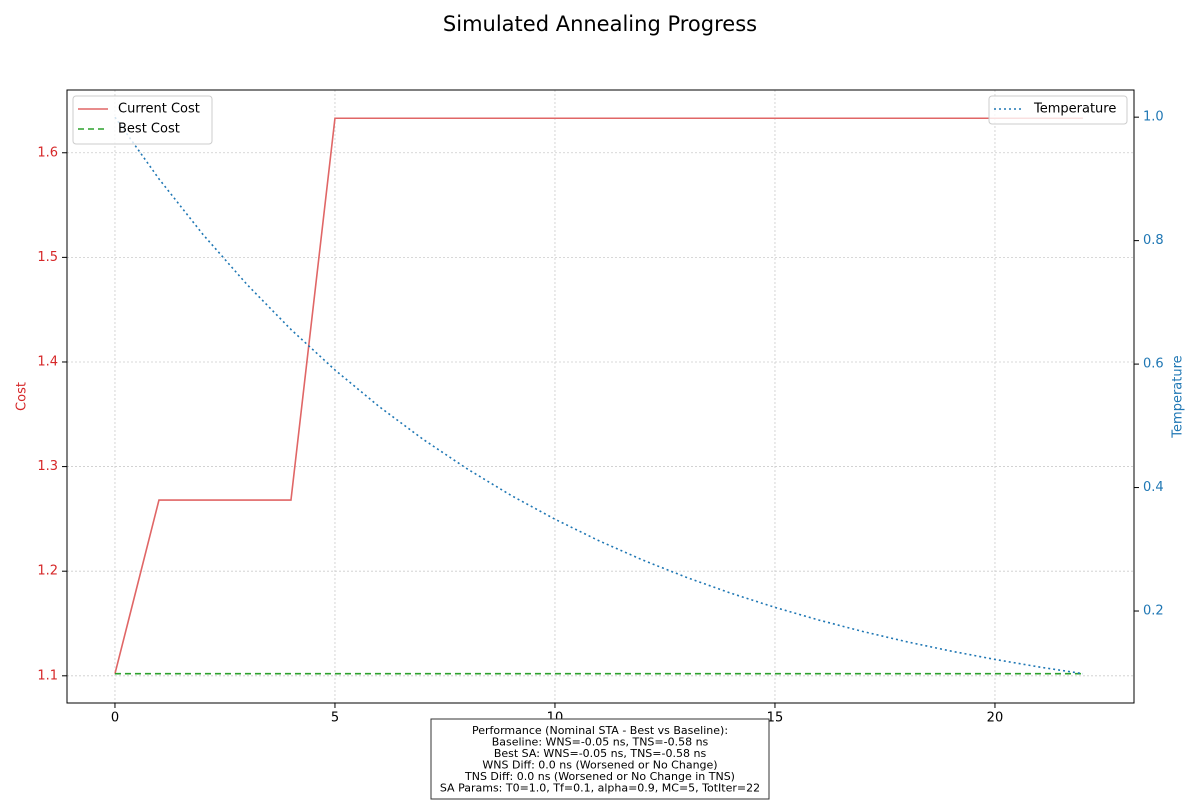 This screenshot has height=800, width=1200. Describe the element at coordinates (1153, 240) in the screenshot. I see `y2-tick-label: 0.8` at that location.